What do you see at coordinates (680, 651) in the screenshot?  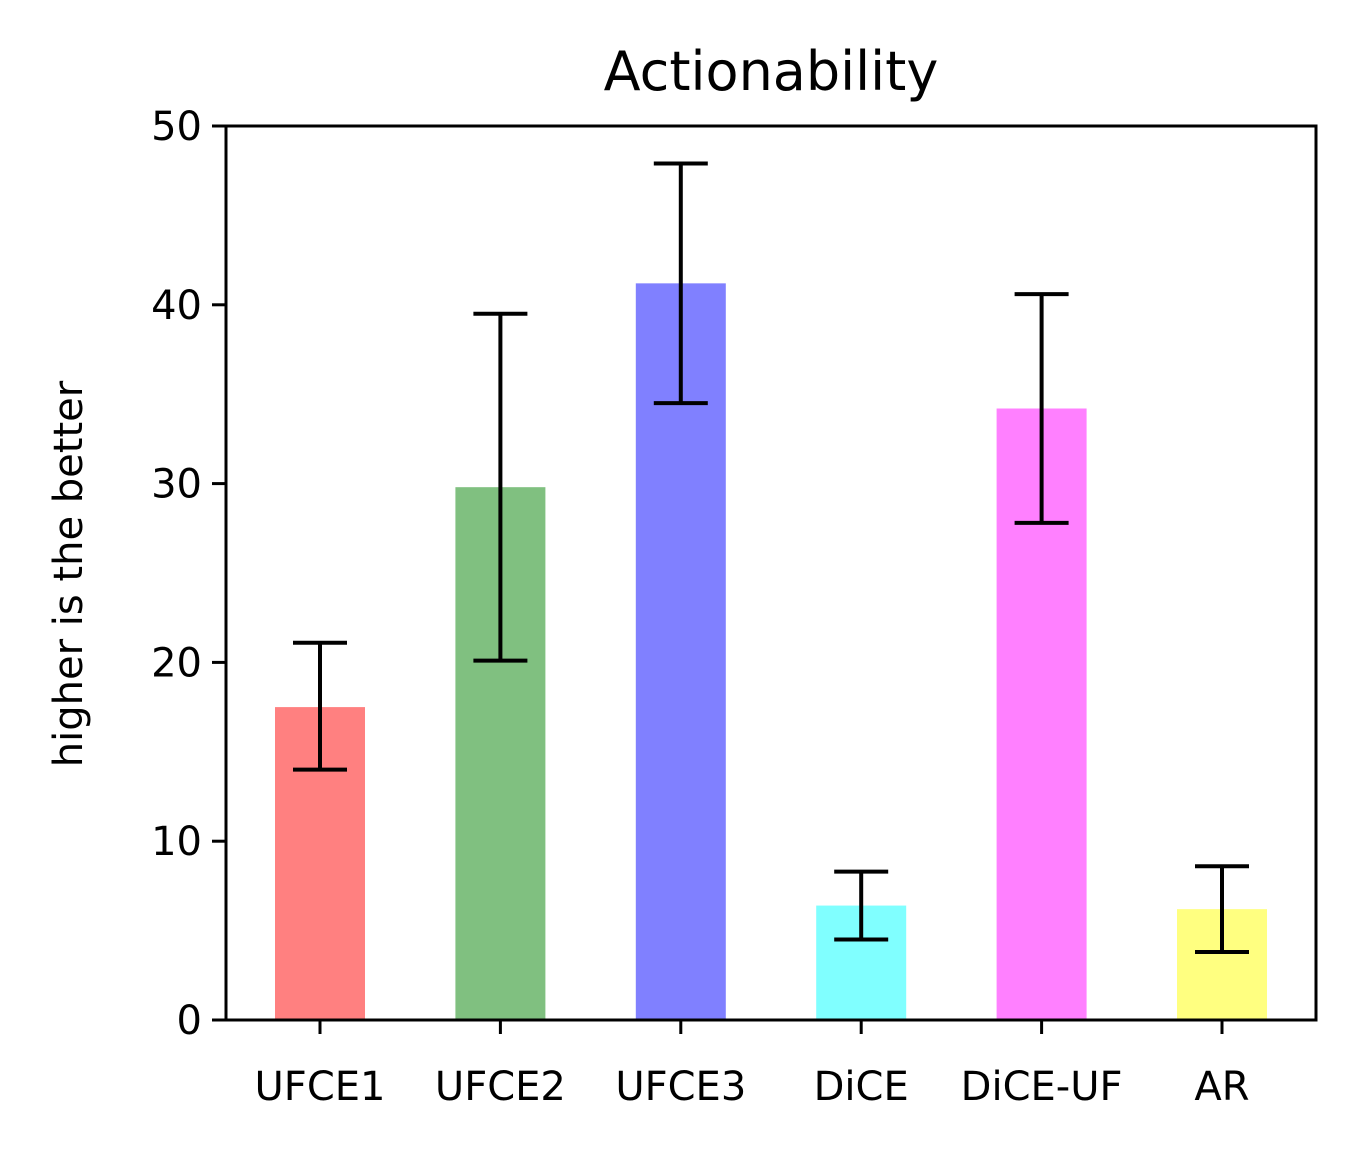 I see `bar-ufce3` at bounding box center [680, 651].